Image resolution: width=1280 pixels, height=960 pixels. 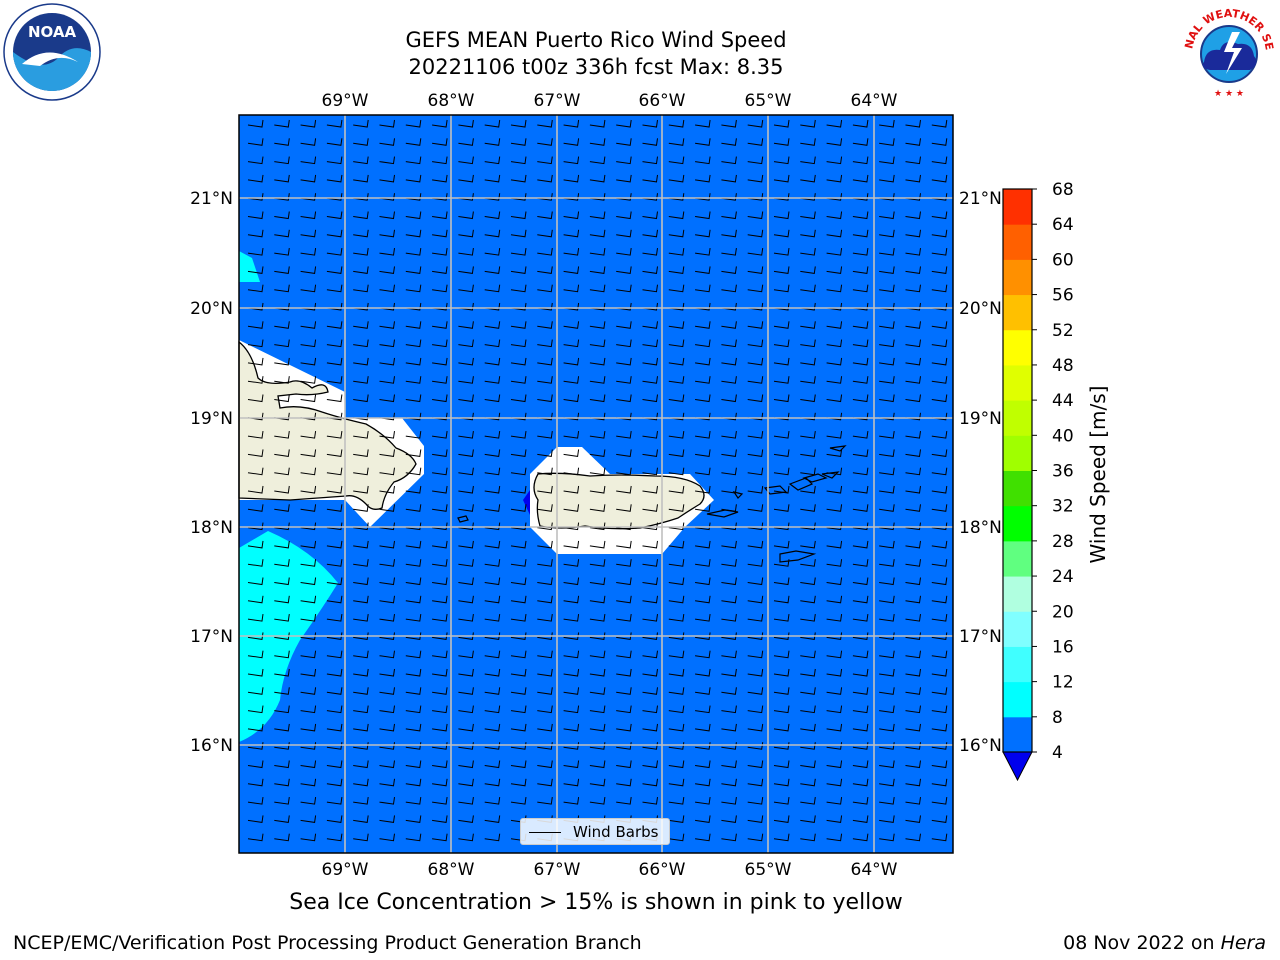 I want to click on colorbar-tick-label: 4, so click(x=1057, y=753).